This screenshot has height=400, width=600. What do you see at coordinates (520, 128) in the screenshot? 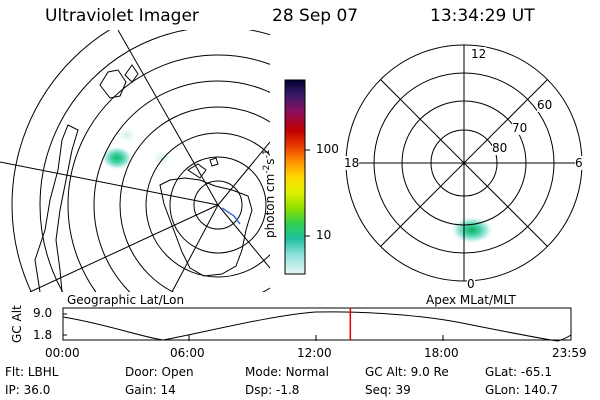
I see `mlat-label-70: 70` at bounding box center [520, 128].